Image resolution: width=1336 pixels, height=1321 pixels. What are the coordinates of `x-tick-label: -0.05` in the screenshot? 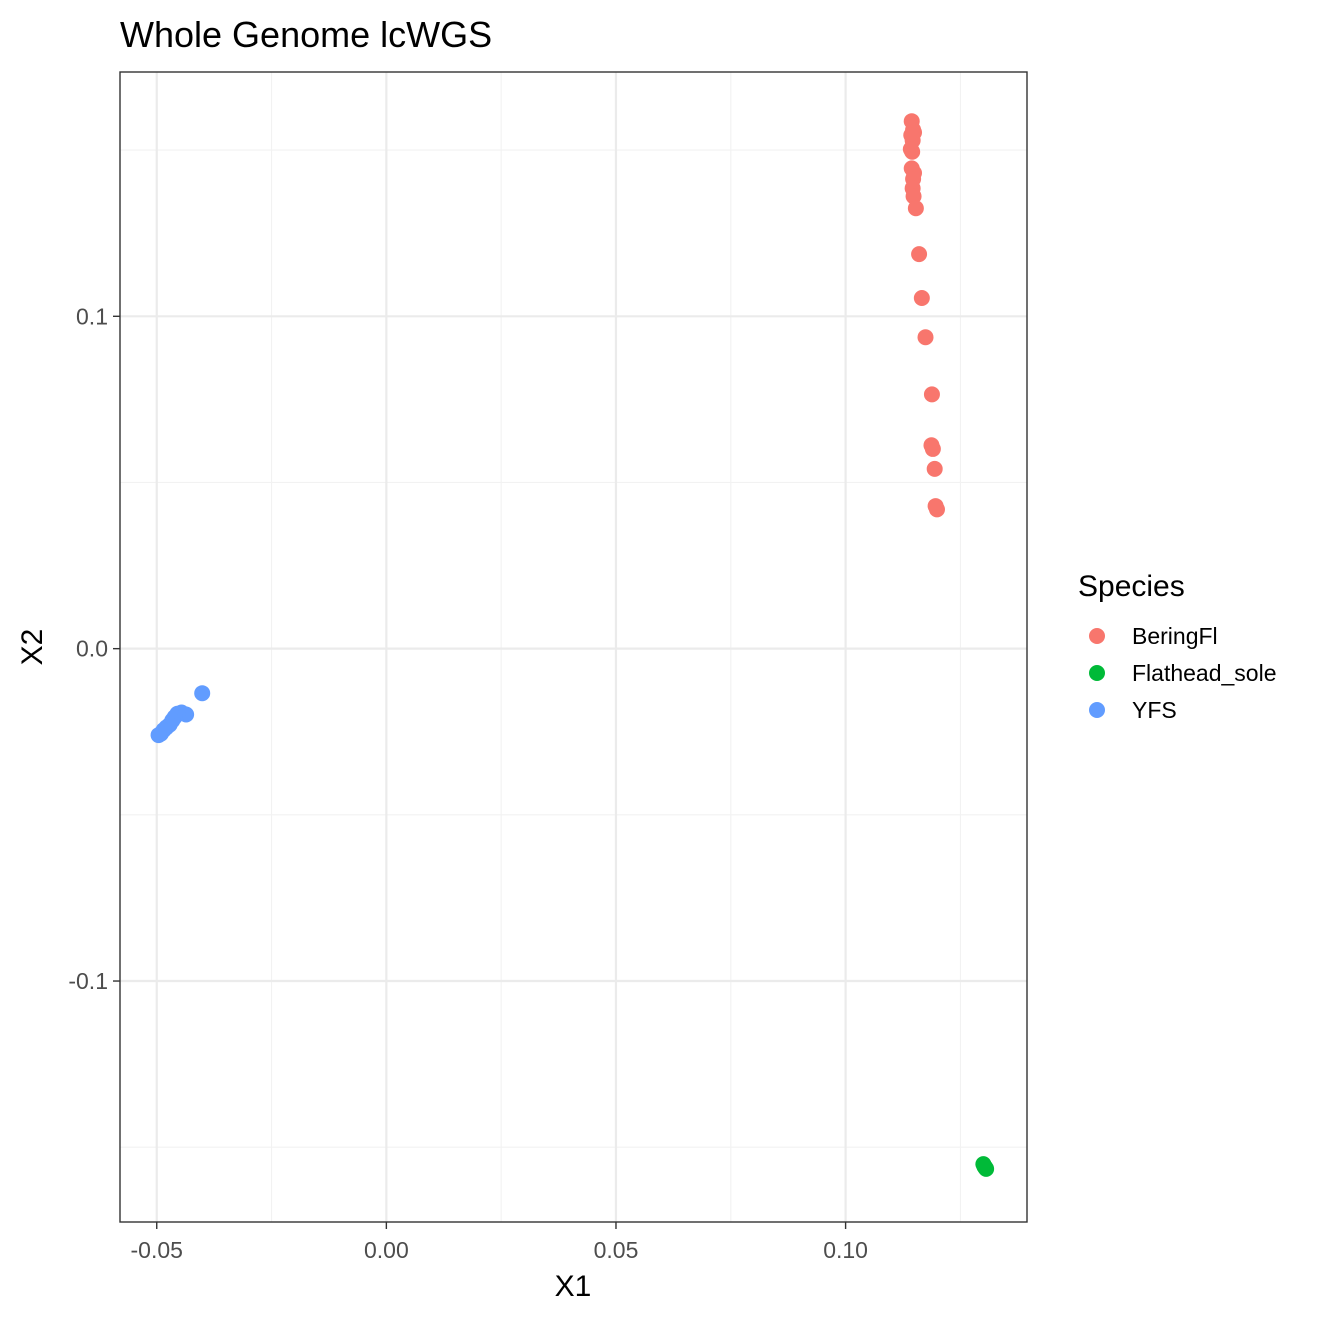 It's located at (157, 1250).